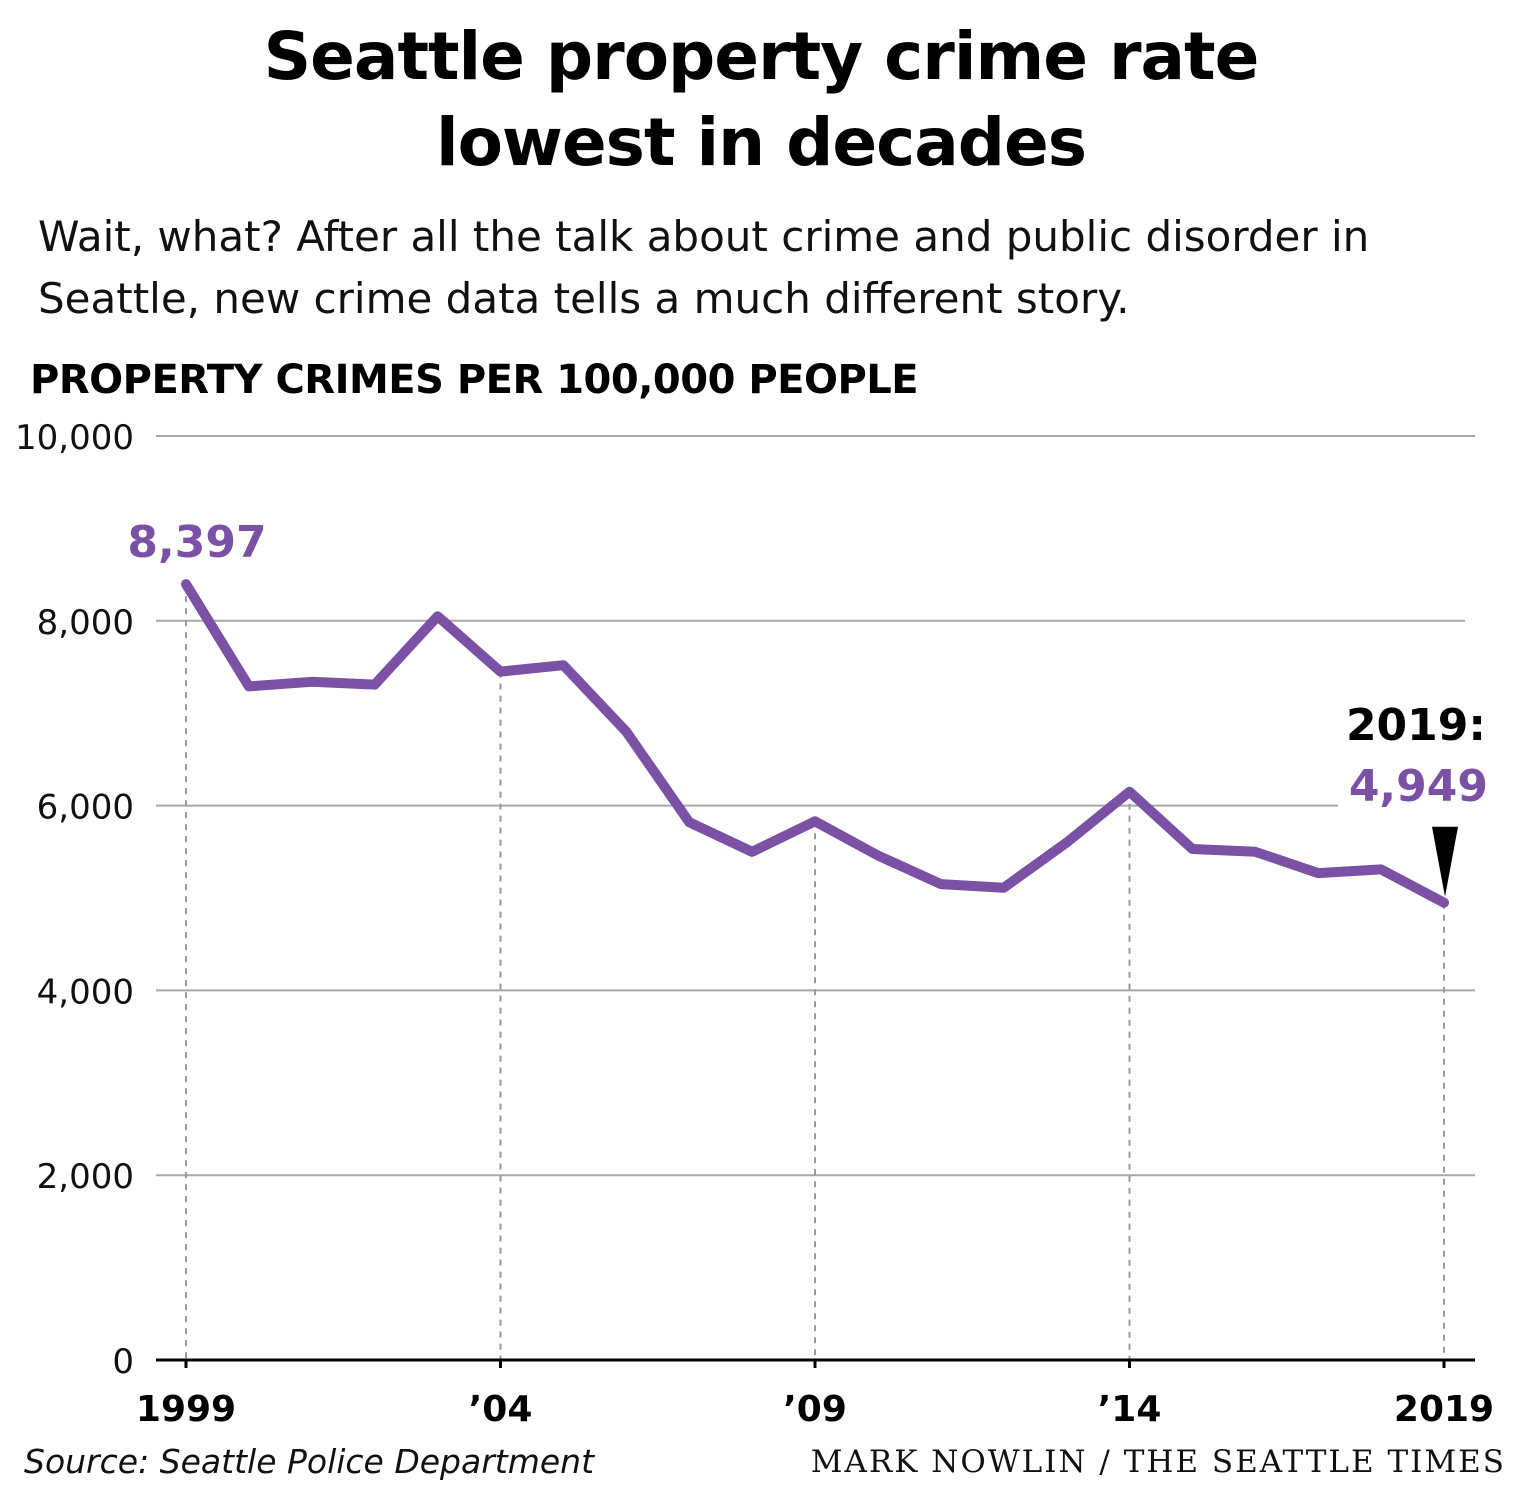  I want to click on y-tick-label: 2,000, so click(85, 1177).